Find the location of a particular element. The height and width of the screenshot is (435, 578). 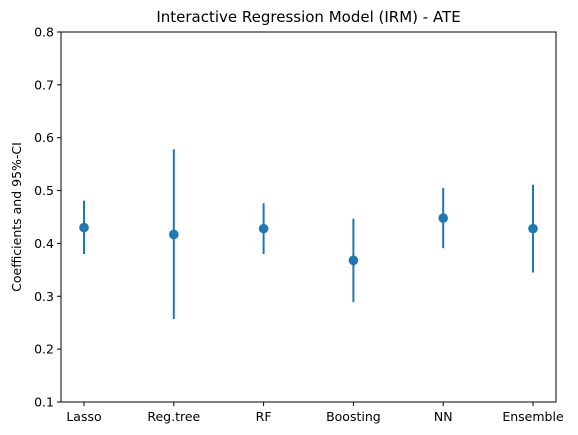

x-tick-label: Lasso is located at coordinates (83, 416).